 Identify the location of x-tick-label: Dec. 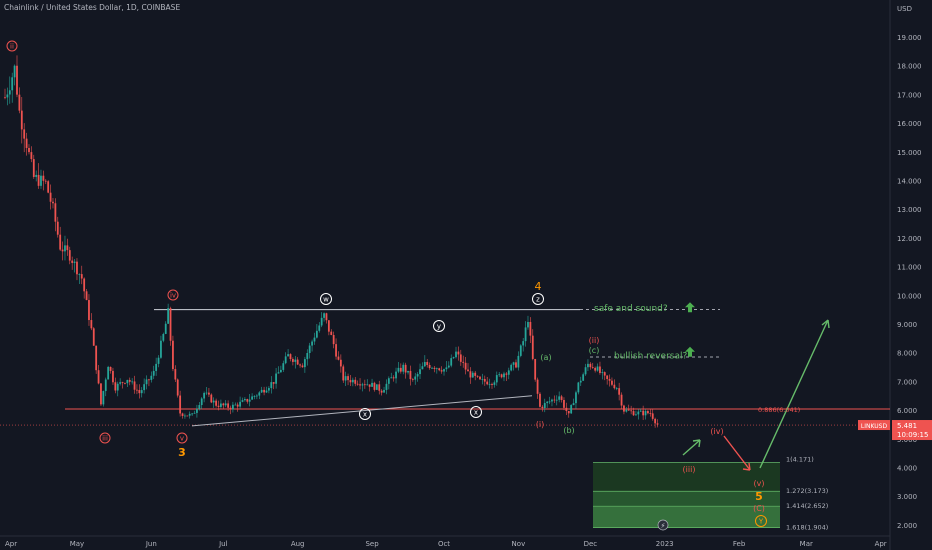
(591, 544).